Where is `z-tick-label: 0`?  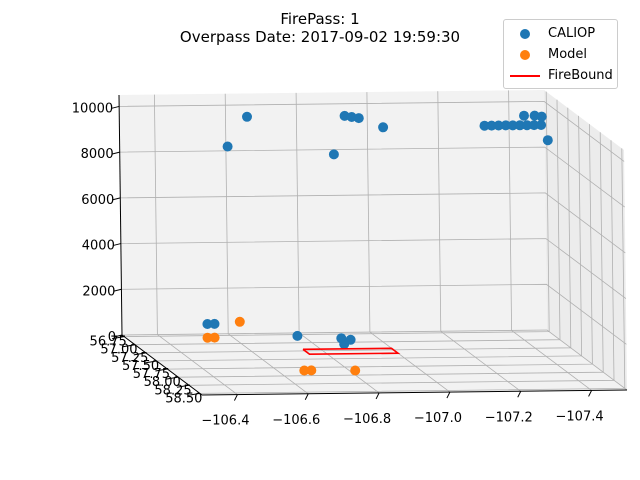
z-tick-label: 0 is located at coordinates (112, 337).